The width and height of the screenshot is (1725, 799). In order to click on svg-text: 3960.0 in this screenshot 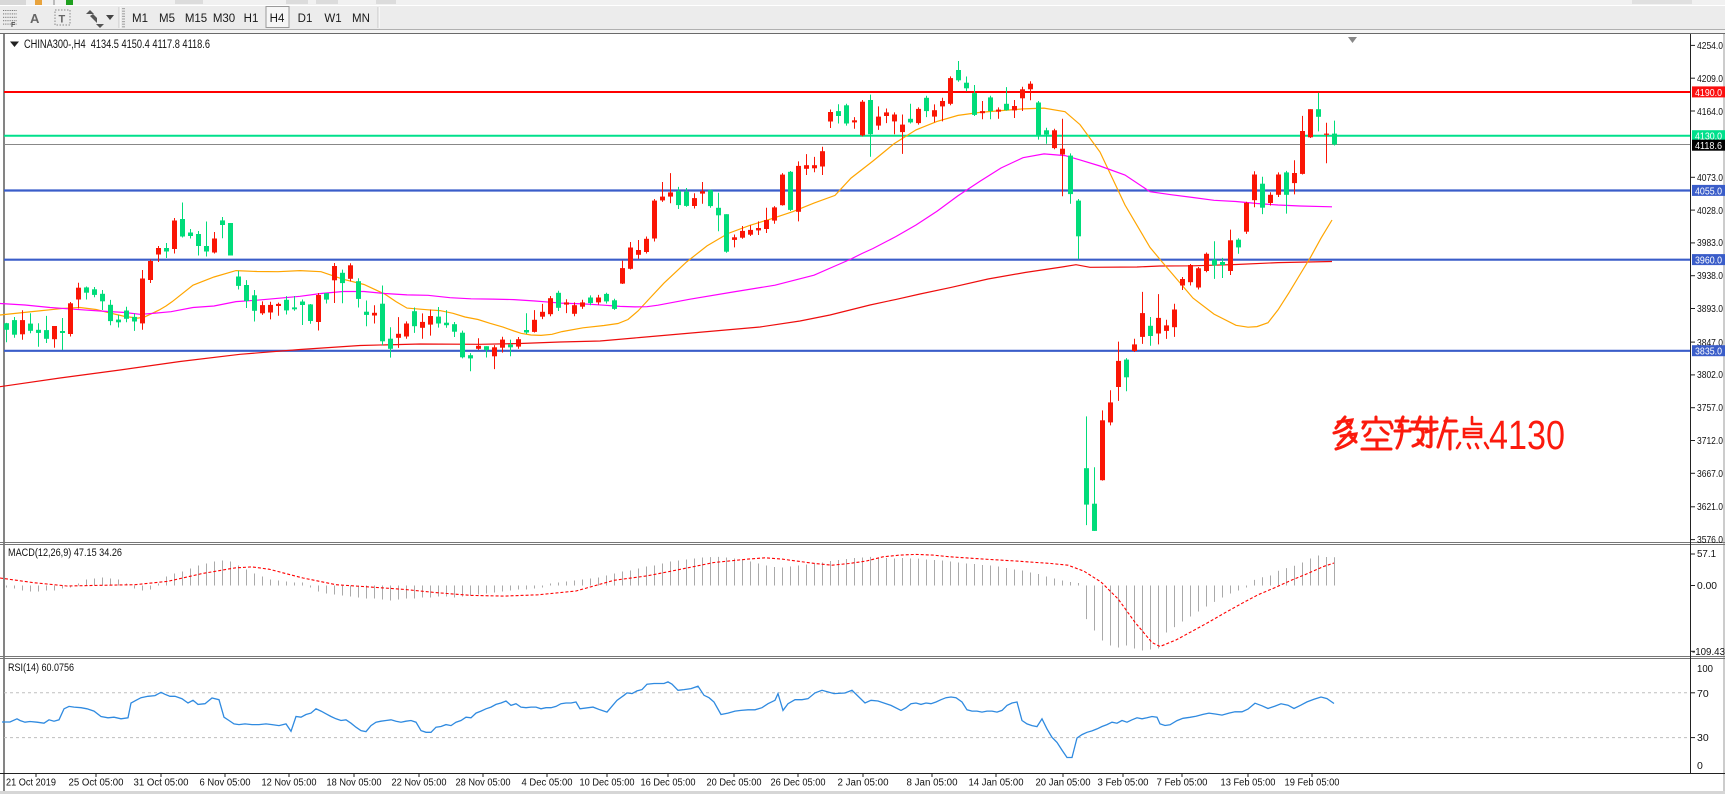, I will do `click(1708, 261)`.